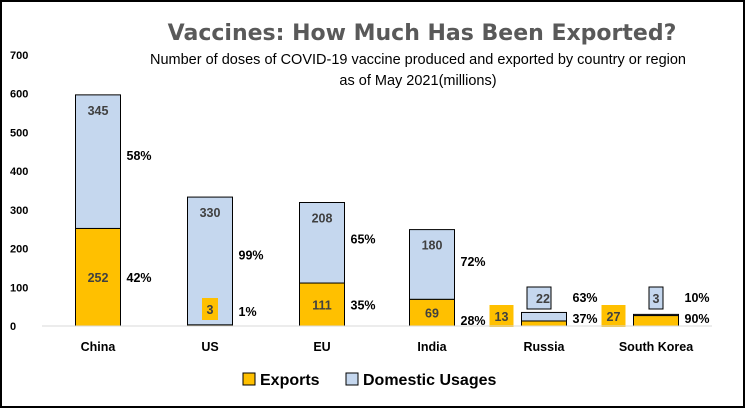 This screenshot has width=745, height=408. Describe the element at coordinates (19, 56) in the screenshot. I see `y-tick-label: 700` at that location.